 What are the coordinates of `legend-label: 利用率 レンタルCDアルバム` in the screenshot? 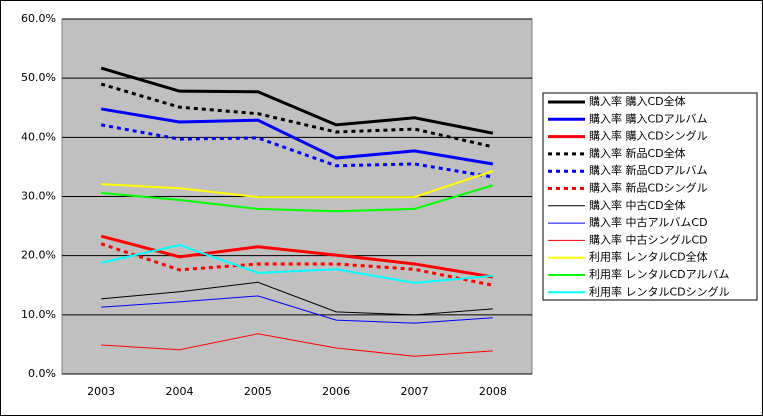 It's located at (659, 274).